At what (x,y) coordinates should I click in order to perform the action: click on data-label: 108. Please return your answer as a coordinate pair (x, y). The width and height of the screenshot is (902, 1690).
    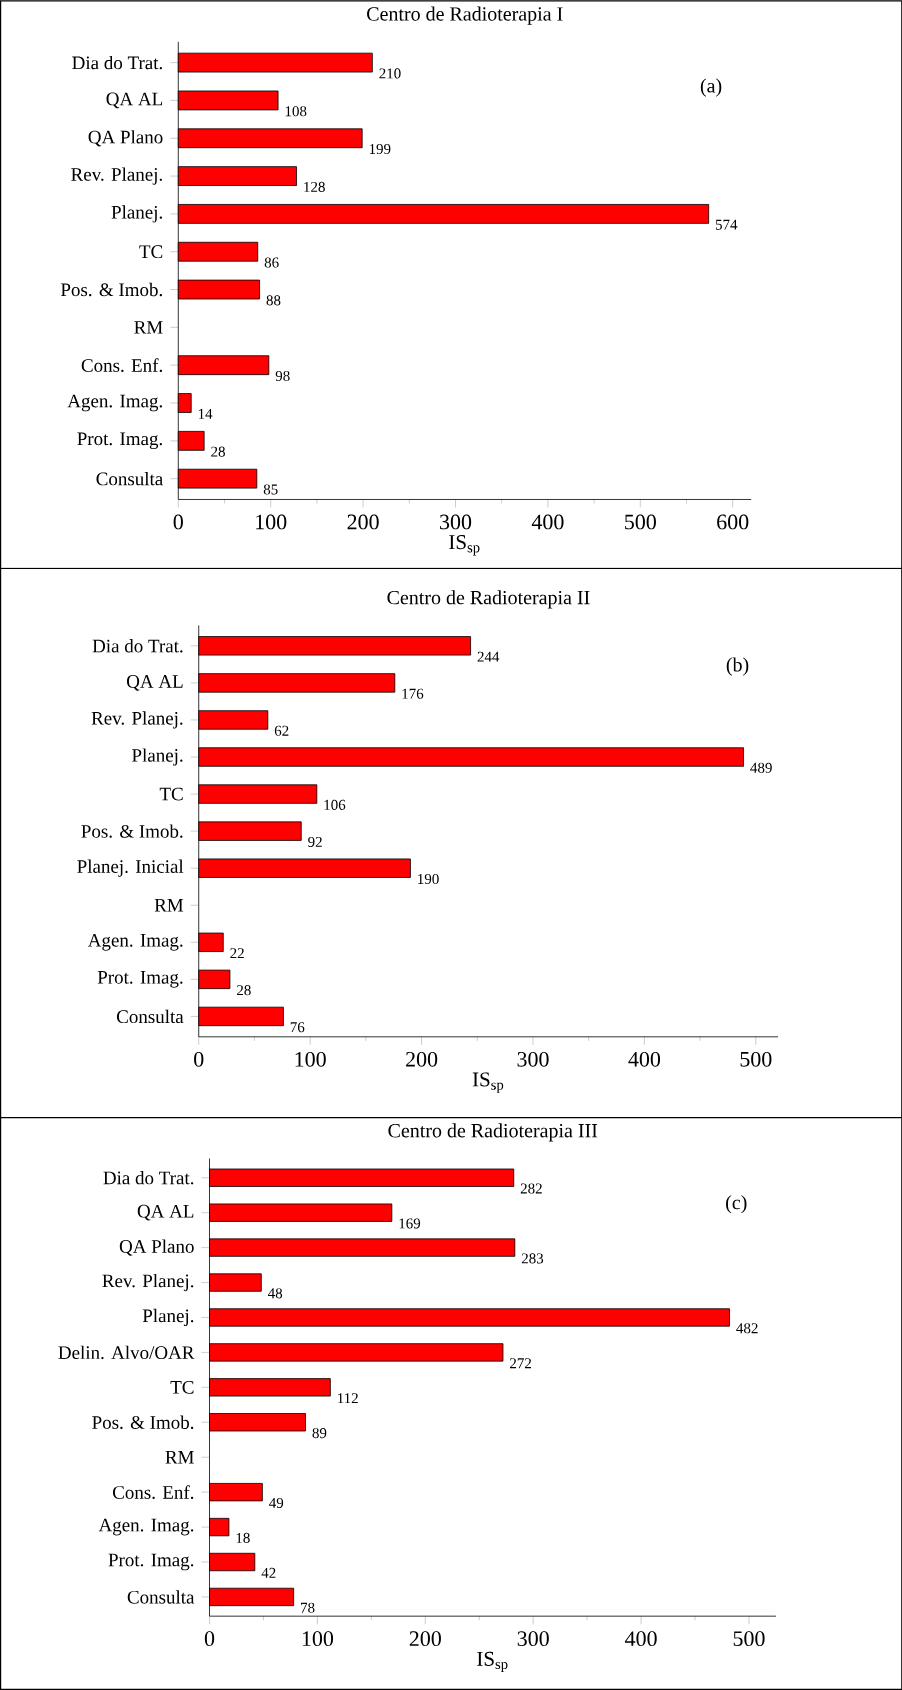
    Looking at the image, I should click on (296, 111).